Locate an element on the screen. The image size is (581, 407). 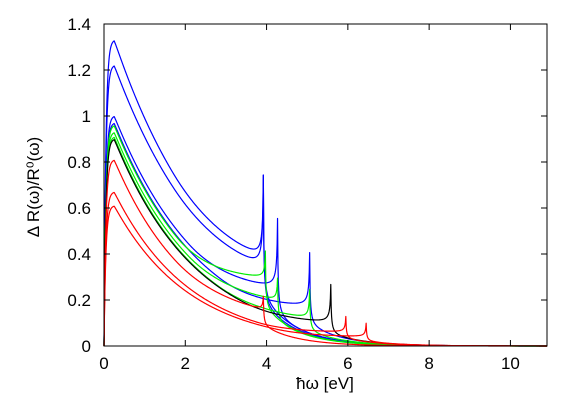
x-tick-label: 10 is located at coordinates (510, 363).